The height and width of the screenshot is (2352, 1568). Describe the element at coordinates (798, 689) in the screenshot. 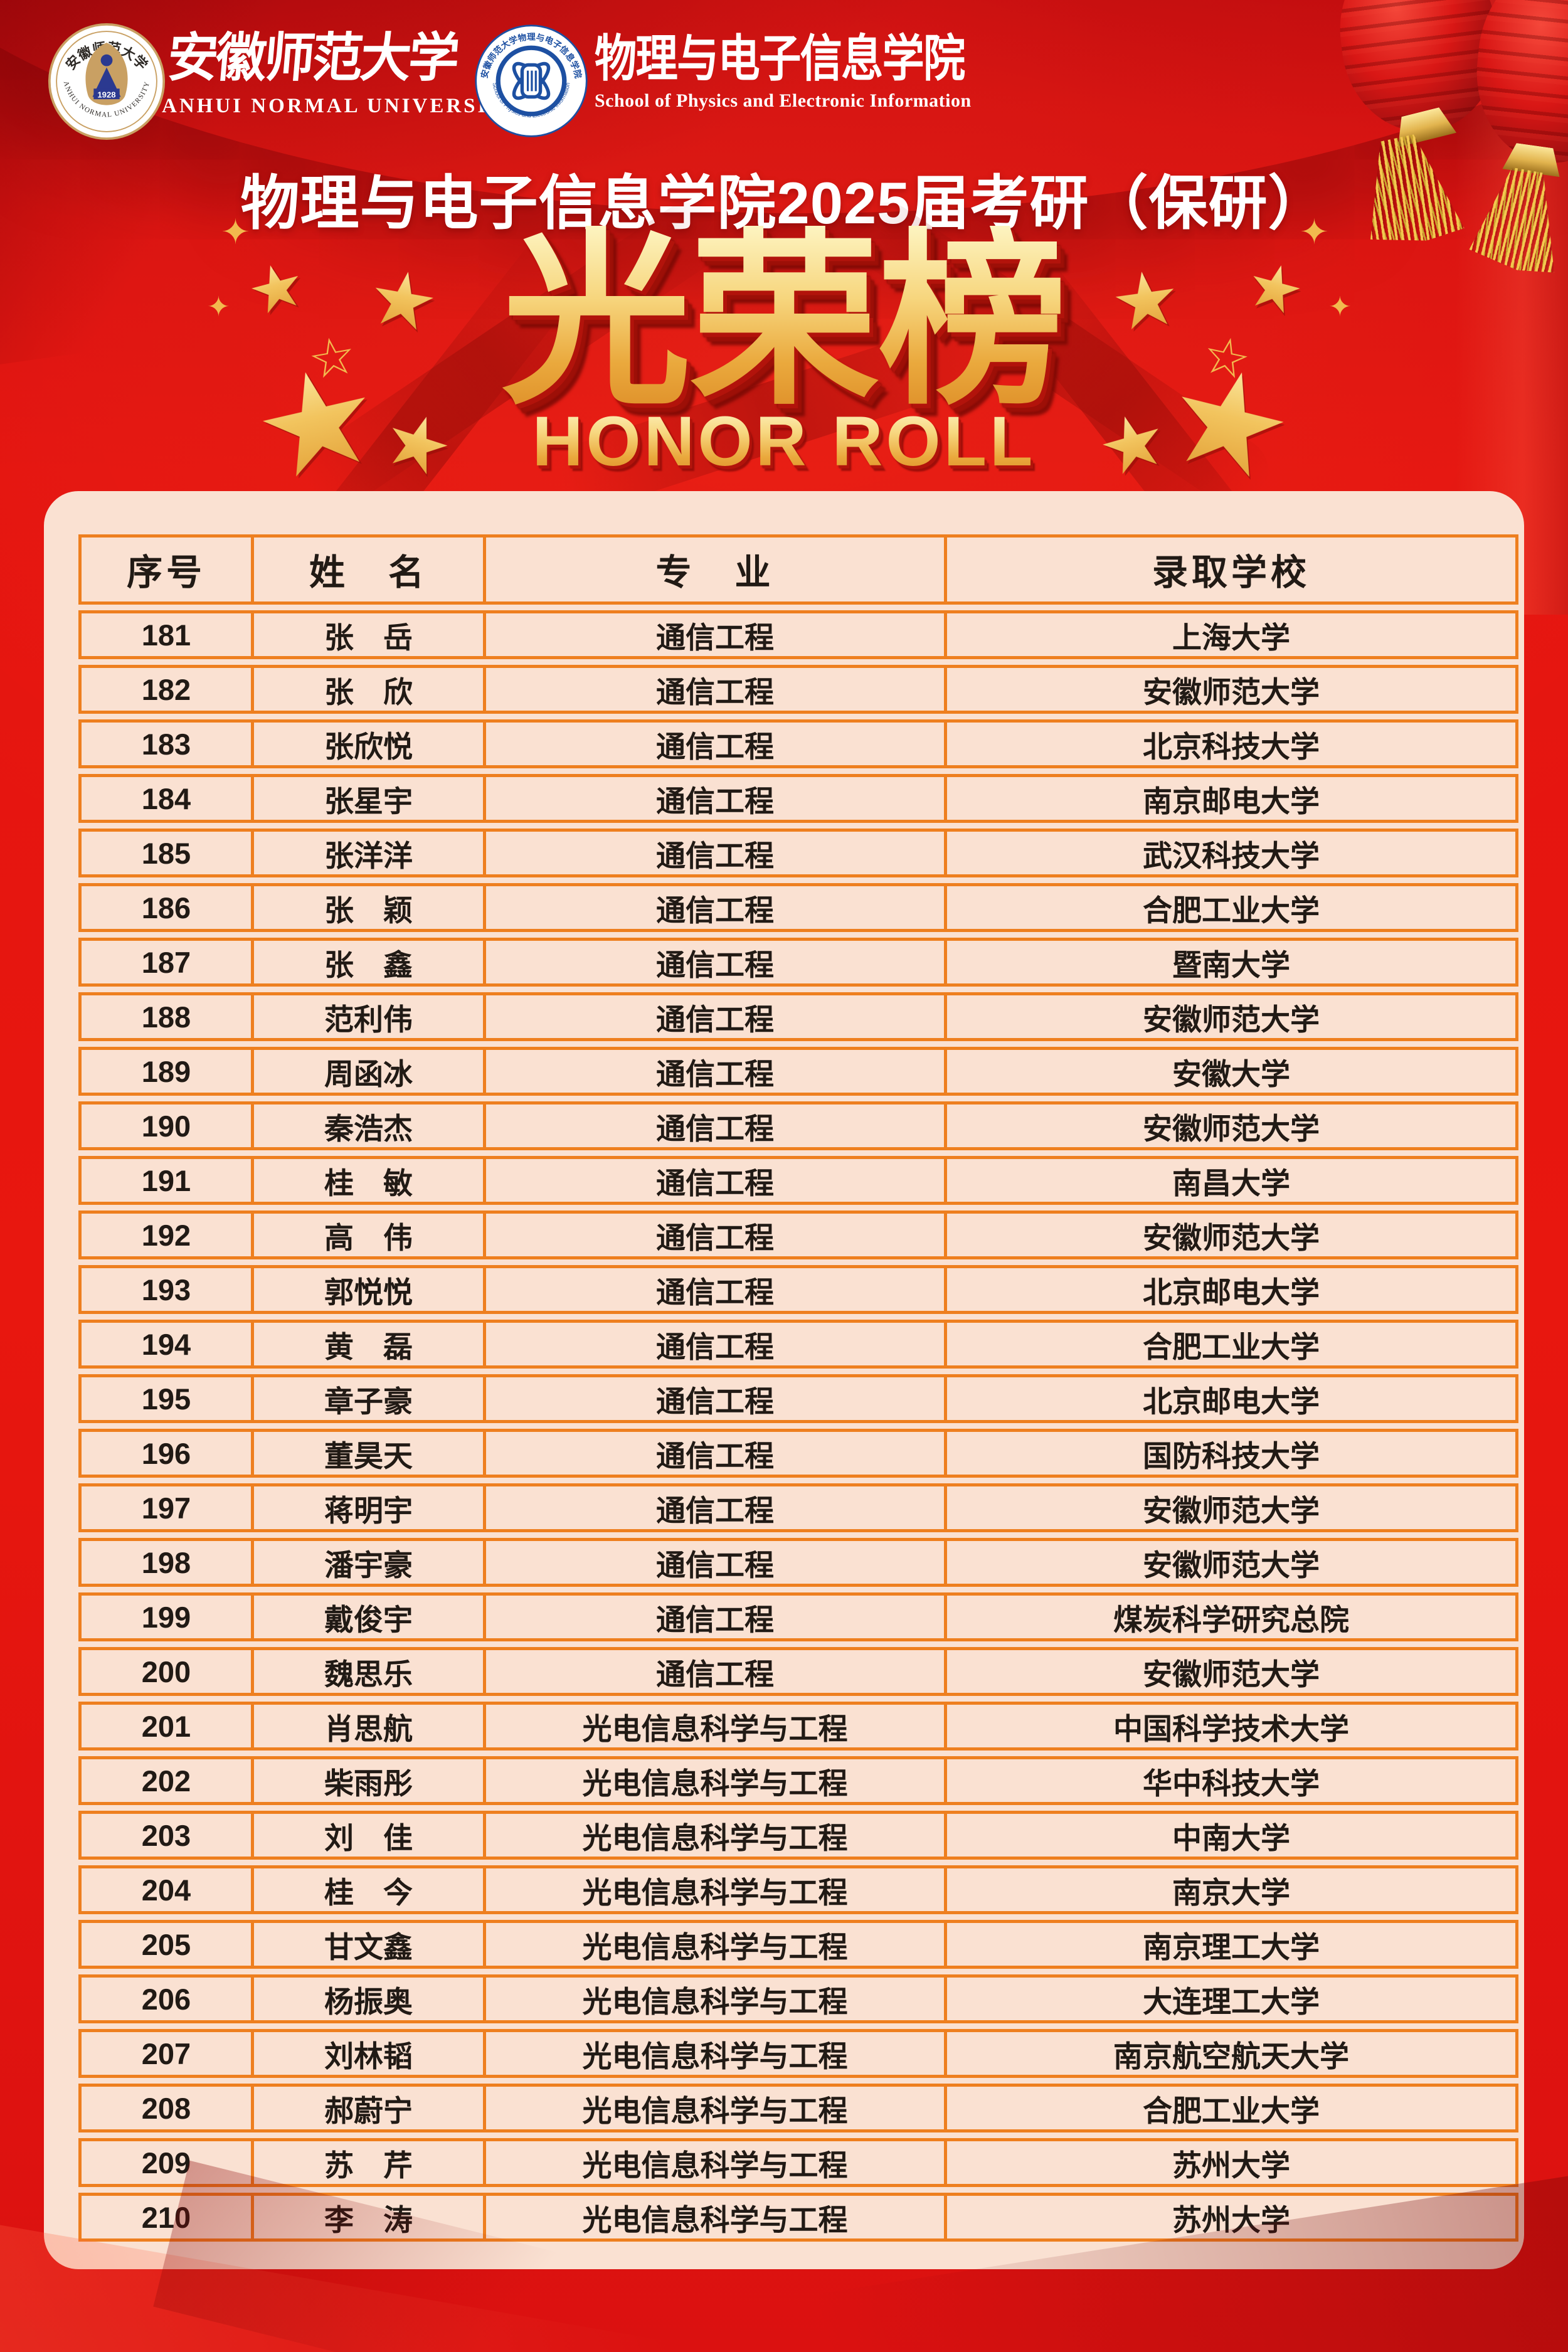

I see `table-row: 182 张 欣通信工程 安徽师范大学` at that location.